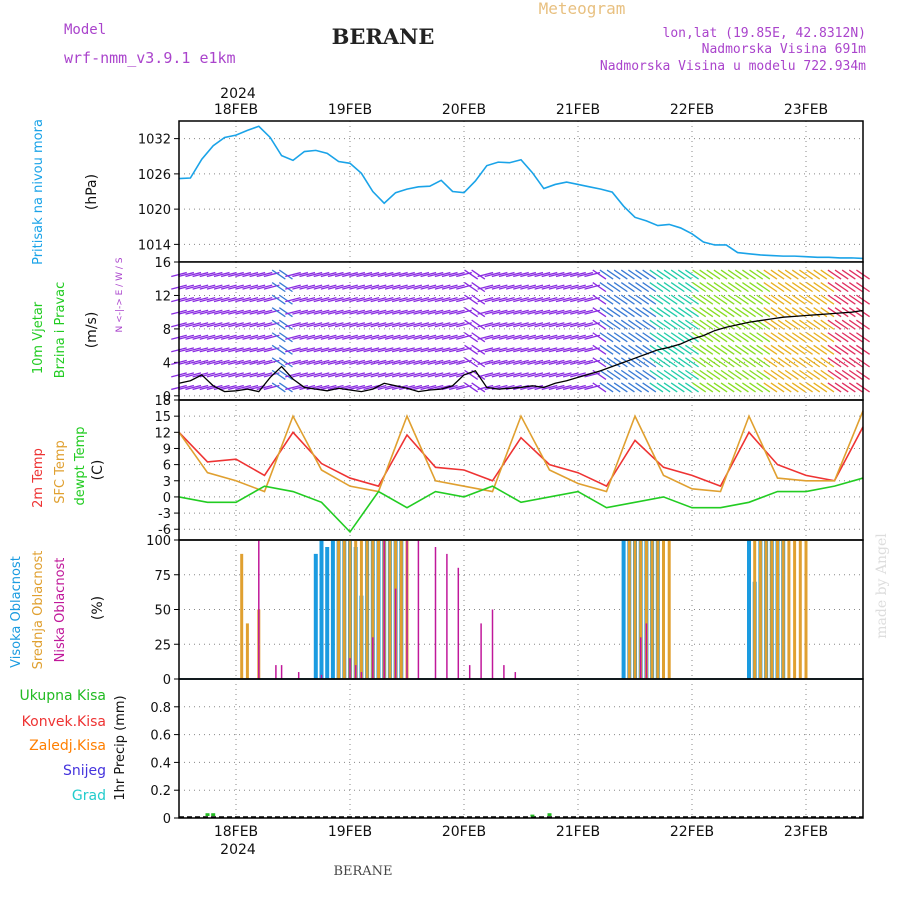  I want to click on y-tick-label: 75, so click(162, 576).